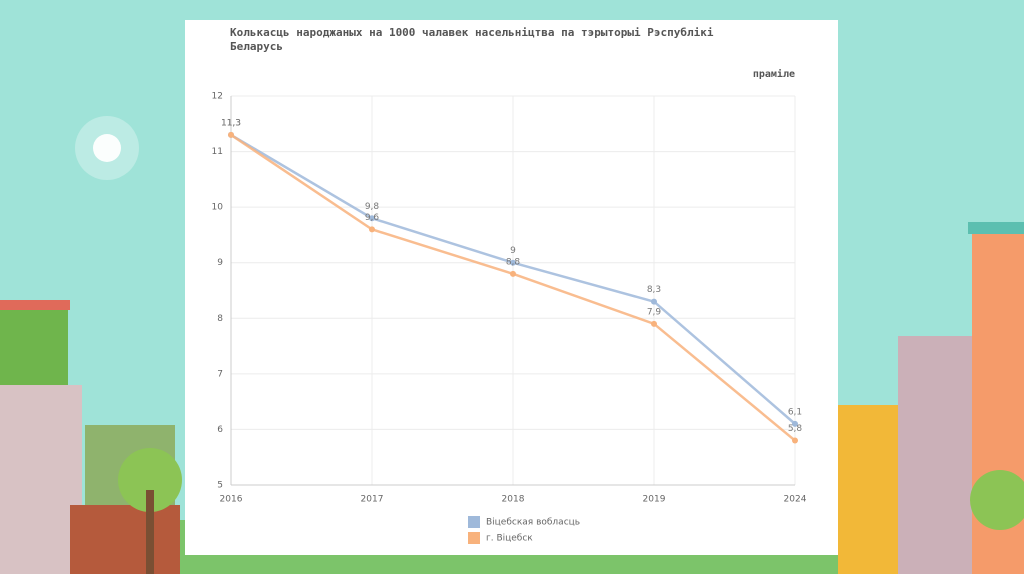 The image size is (1024, 574). What do you see at coordinates (533, 523) in the screenshot?
I see `legend-label: Віцебская вобласць` at bounding box center [533, 523].